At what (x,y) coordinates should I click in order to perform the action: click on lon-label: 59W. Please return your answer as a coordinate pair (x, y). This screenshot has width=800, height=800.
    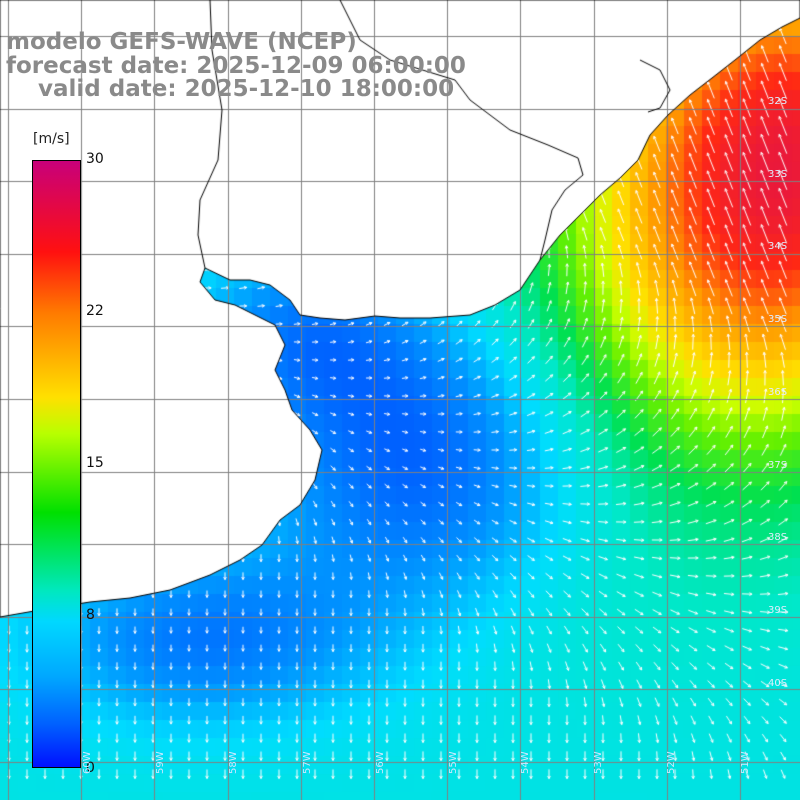
    Looking at the image, I should click on (160, 762).